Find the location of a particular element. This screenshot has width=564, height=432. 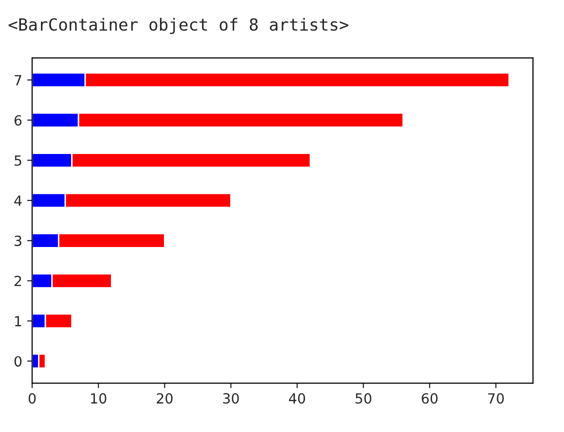

y-tick-label: 3 is located at coordinates (18, 241).